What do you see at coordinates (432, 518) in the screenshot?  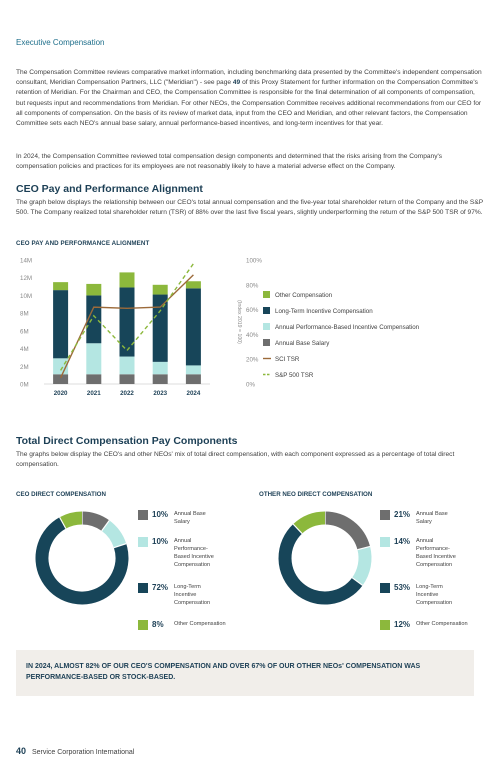 I see `neo-base-label: Annual Base Salary` at bounding box center [432, 518].